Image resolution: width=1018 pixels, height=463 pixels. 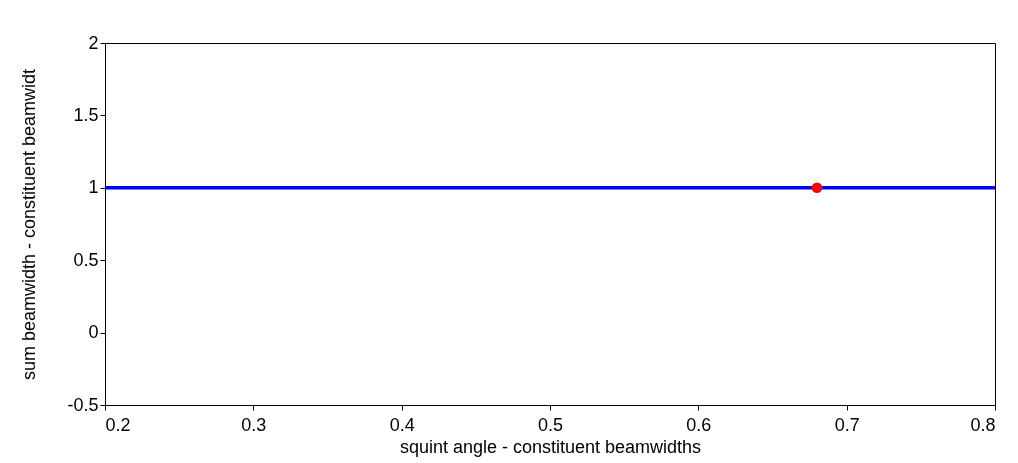 What do you see at coordinates (983, 424) in the screenshot?
I see `x-tick-label: 0.8` at bounding box center [983, 424].